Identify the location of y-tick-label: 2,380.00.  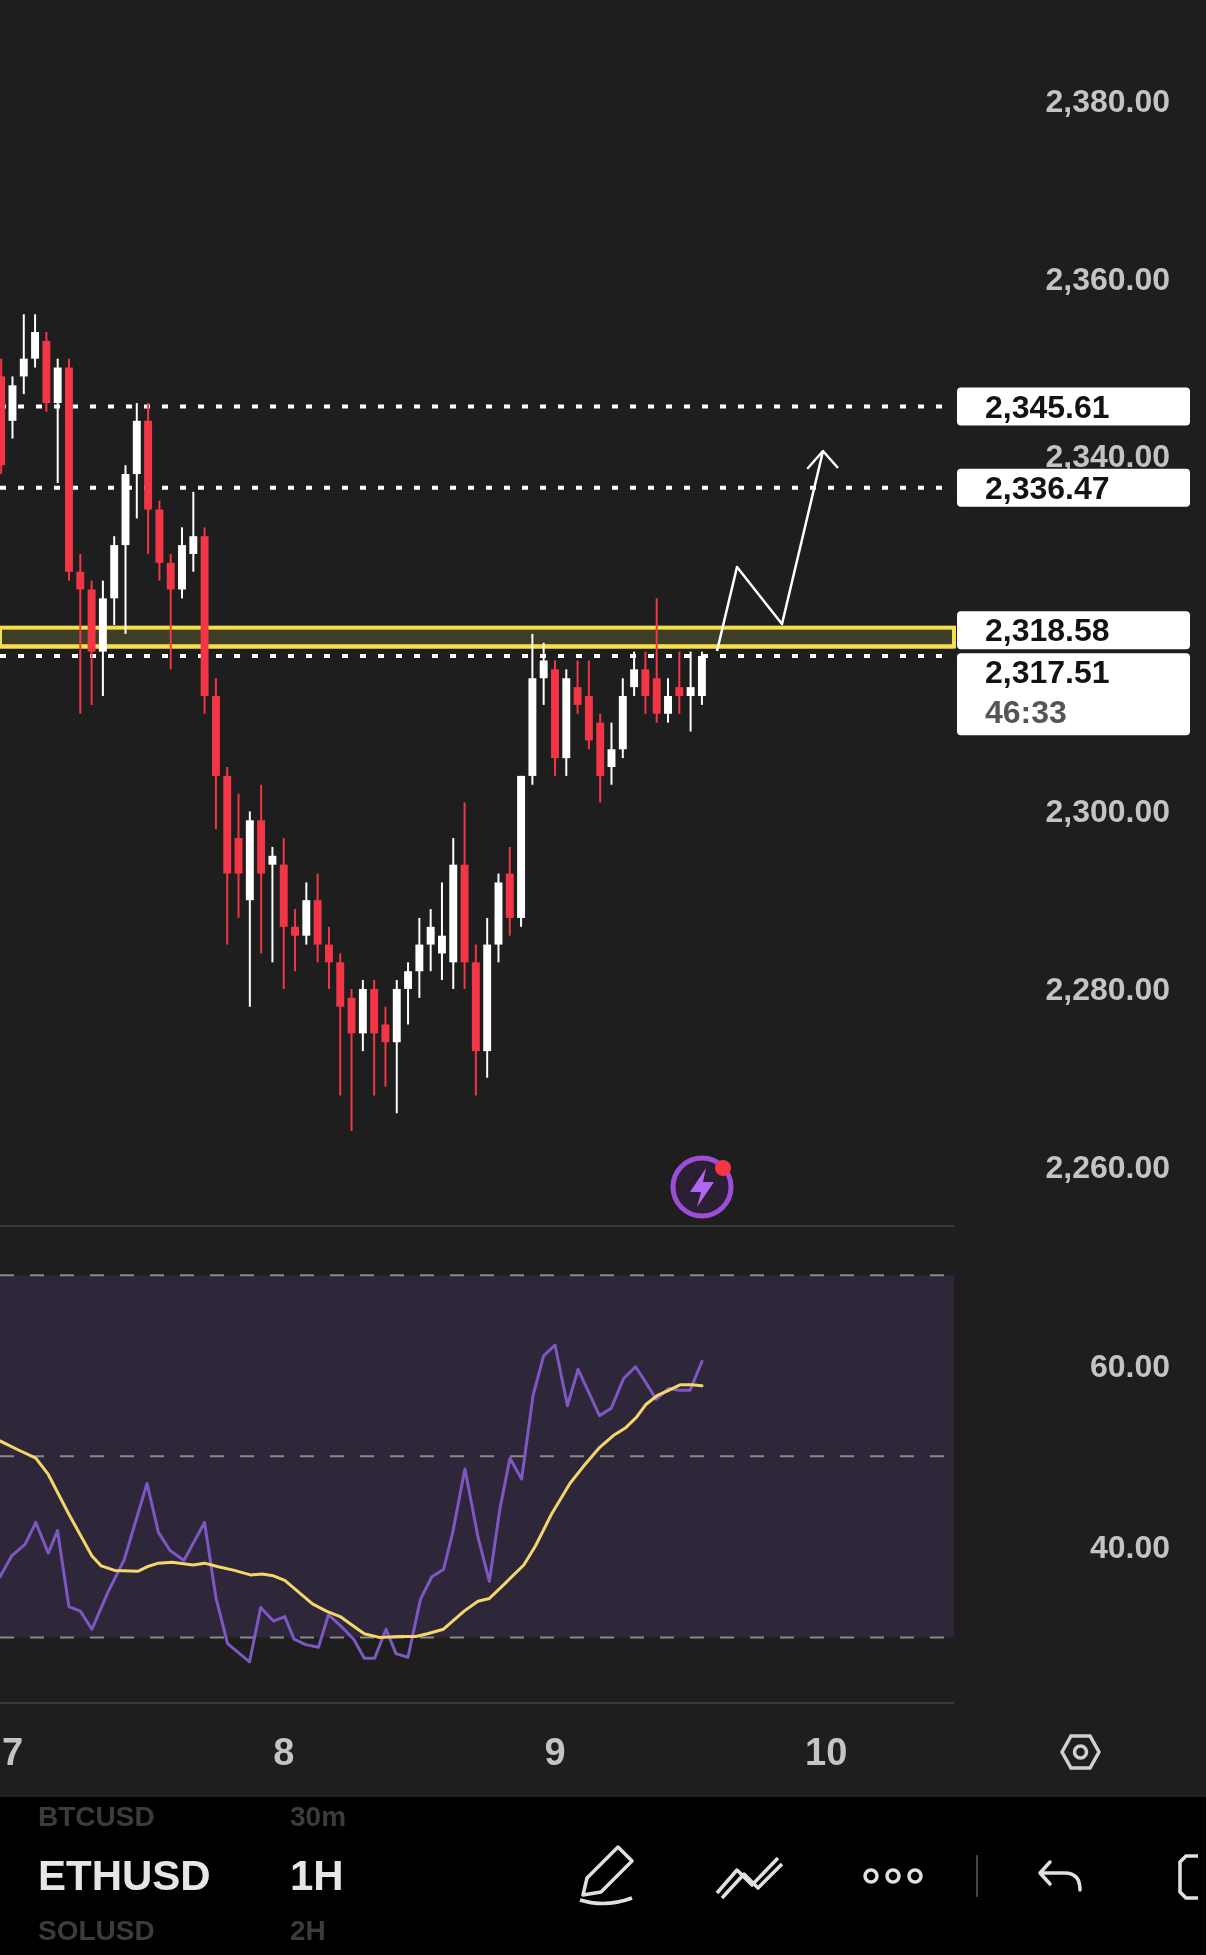
(1107, 101).